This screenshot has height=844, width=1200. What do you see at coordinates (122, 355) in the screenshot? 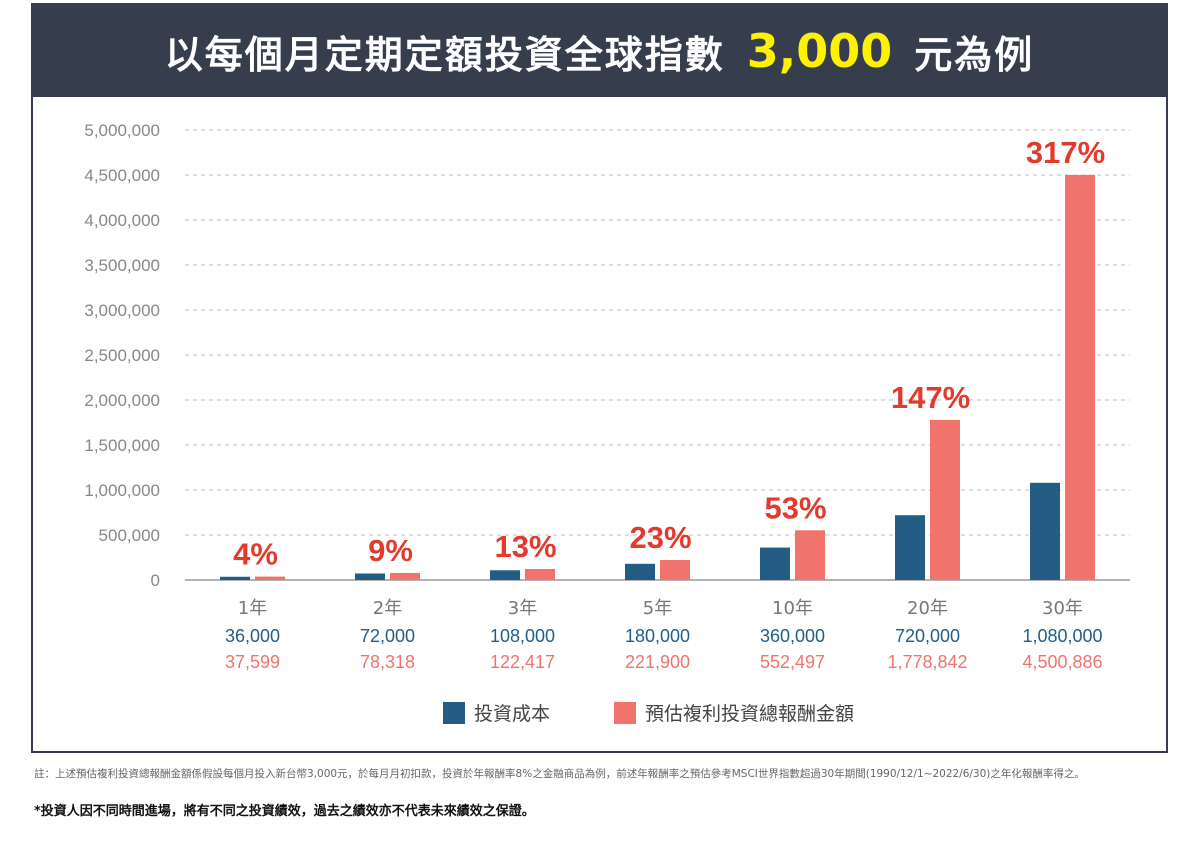
I see `y-tick-label: 2,500,000` at bounding box center [122, 355].